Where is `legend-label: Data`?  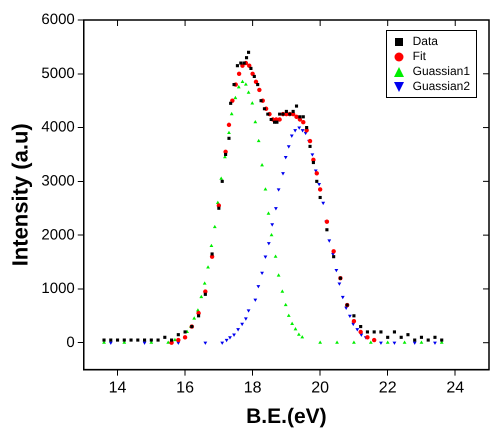 legend-label: Data is located at coordinates (425, 41).